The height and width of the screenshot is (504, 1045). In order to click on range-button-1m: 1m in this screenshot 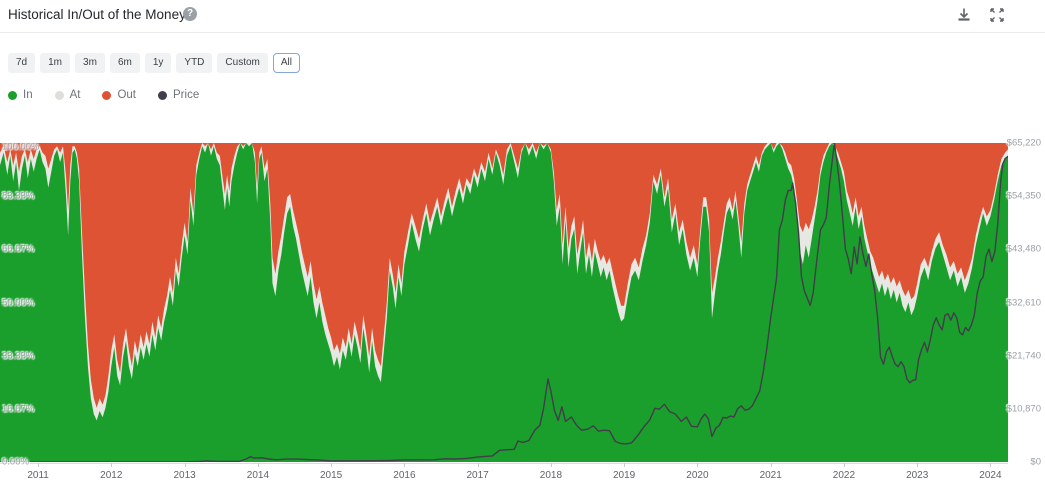, I will do `click(55, 63)`.